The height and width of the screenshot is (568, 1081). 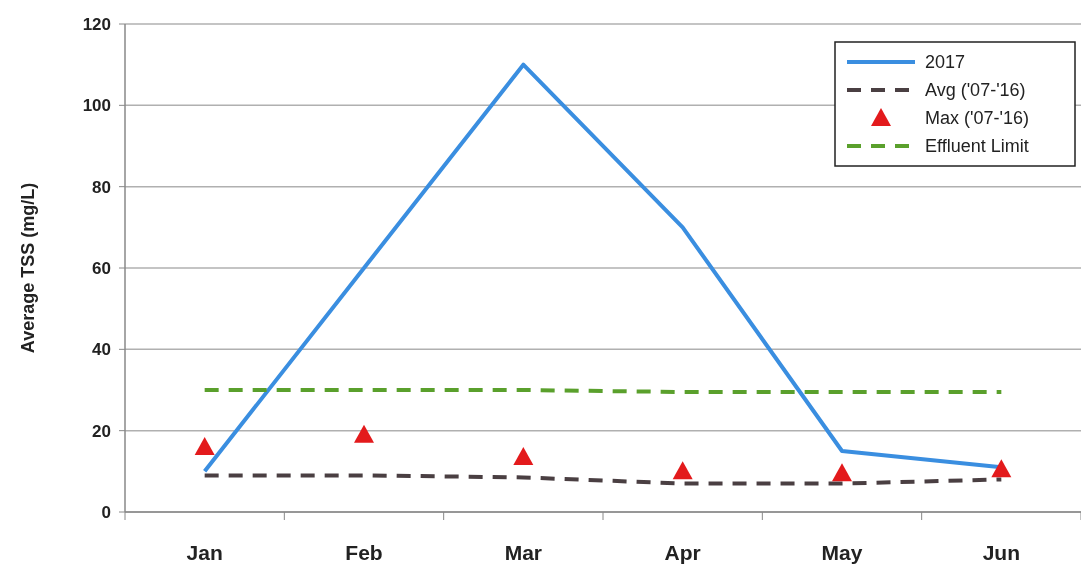 I want to click on x-tick-label: Jan, so click(x=204, y=552).